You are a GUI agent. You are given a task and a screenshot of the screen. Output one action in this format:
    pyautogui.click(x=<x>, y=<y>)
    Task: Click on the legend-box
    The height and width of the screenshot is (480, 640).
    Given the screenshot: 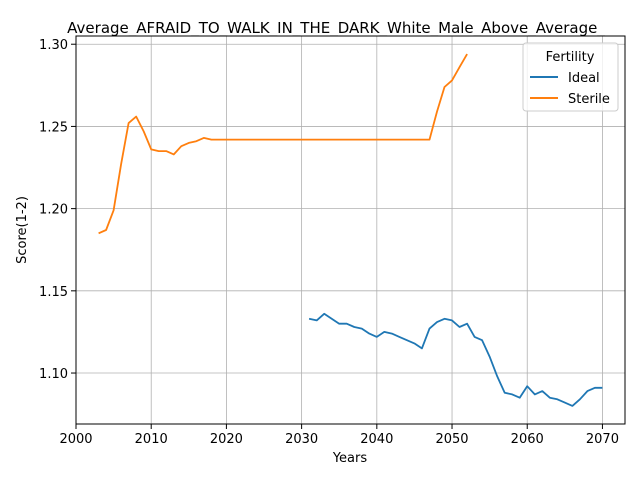 What is the action you would take?
    pyautogui.click(x=570, y=77)
    